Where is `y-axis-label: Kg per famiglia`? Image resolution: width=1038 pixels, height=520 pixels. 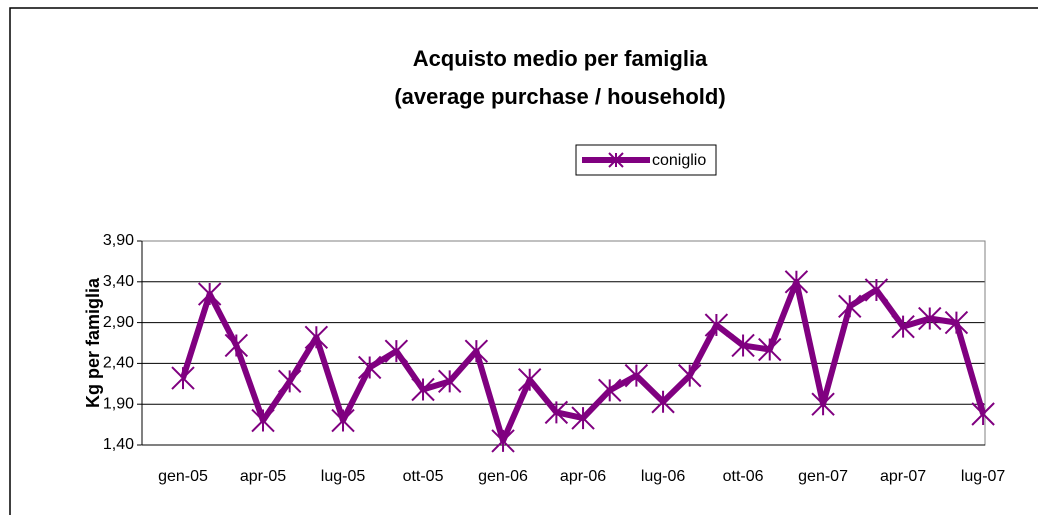 y-axis-label: Kg per famiglia is located at coordinates (93, 342).